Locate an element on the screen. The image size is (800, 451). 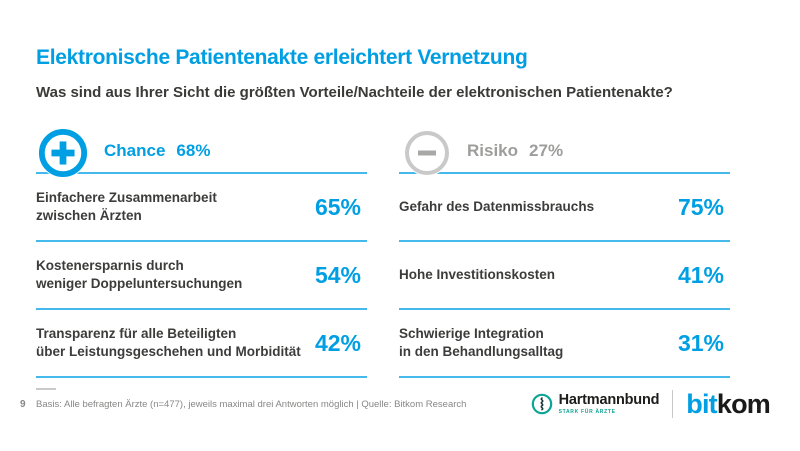
column-risiko-header: Risiko 27% is located at coordinates (564, 152).